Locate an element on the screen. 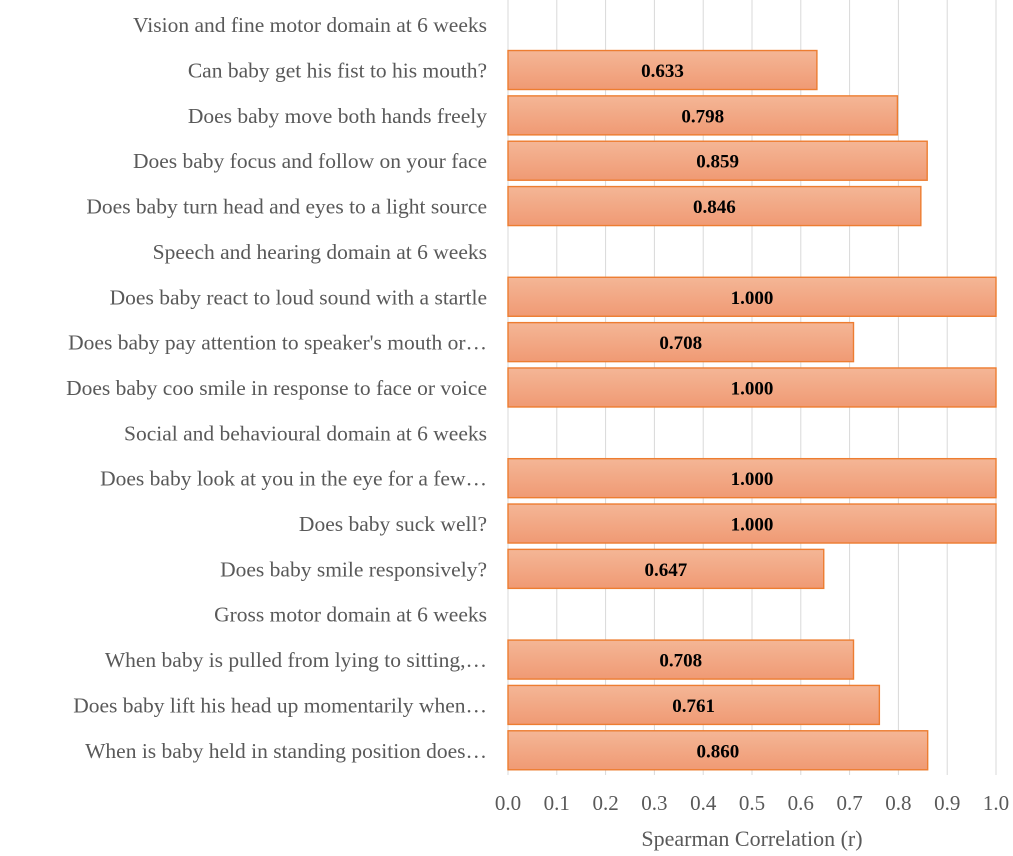  data-label: 0.761 is located at coordinates (693, 706).